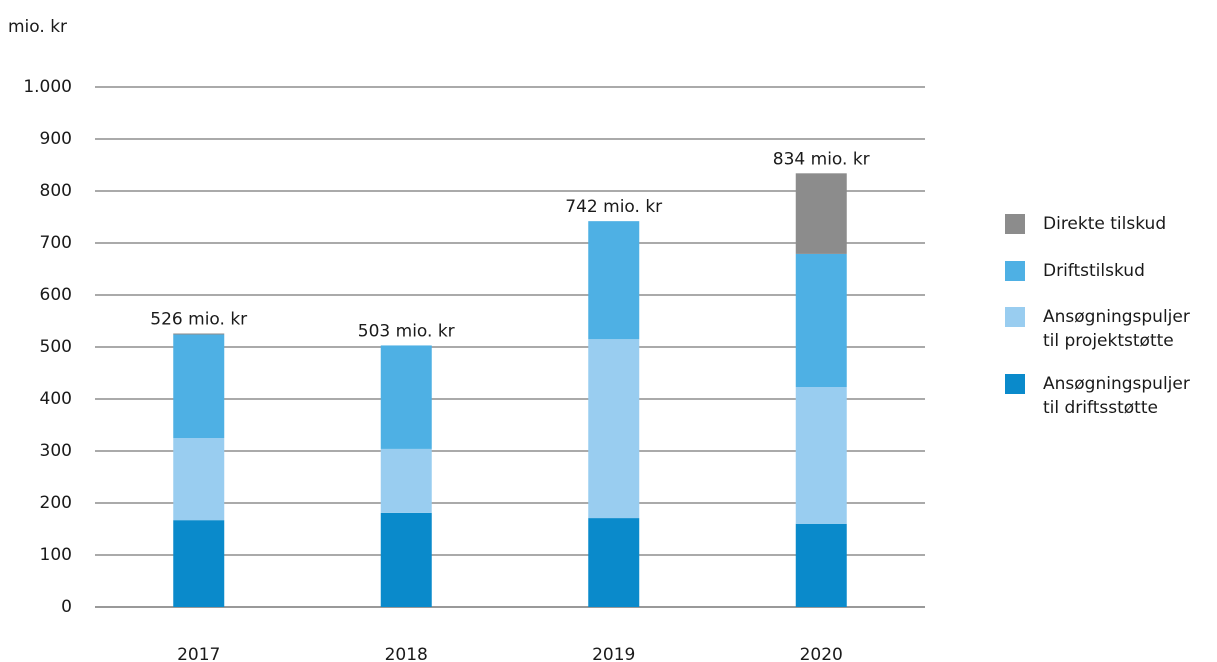  Describe the element at coordinates (198, 319) in the screenshot. I see `total-label: 526 mio. kr` at that location.